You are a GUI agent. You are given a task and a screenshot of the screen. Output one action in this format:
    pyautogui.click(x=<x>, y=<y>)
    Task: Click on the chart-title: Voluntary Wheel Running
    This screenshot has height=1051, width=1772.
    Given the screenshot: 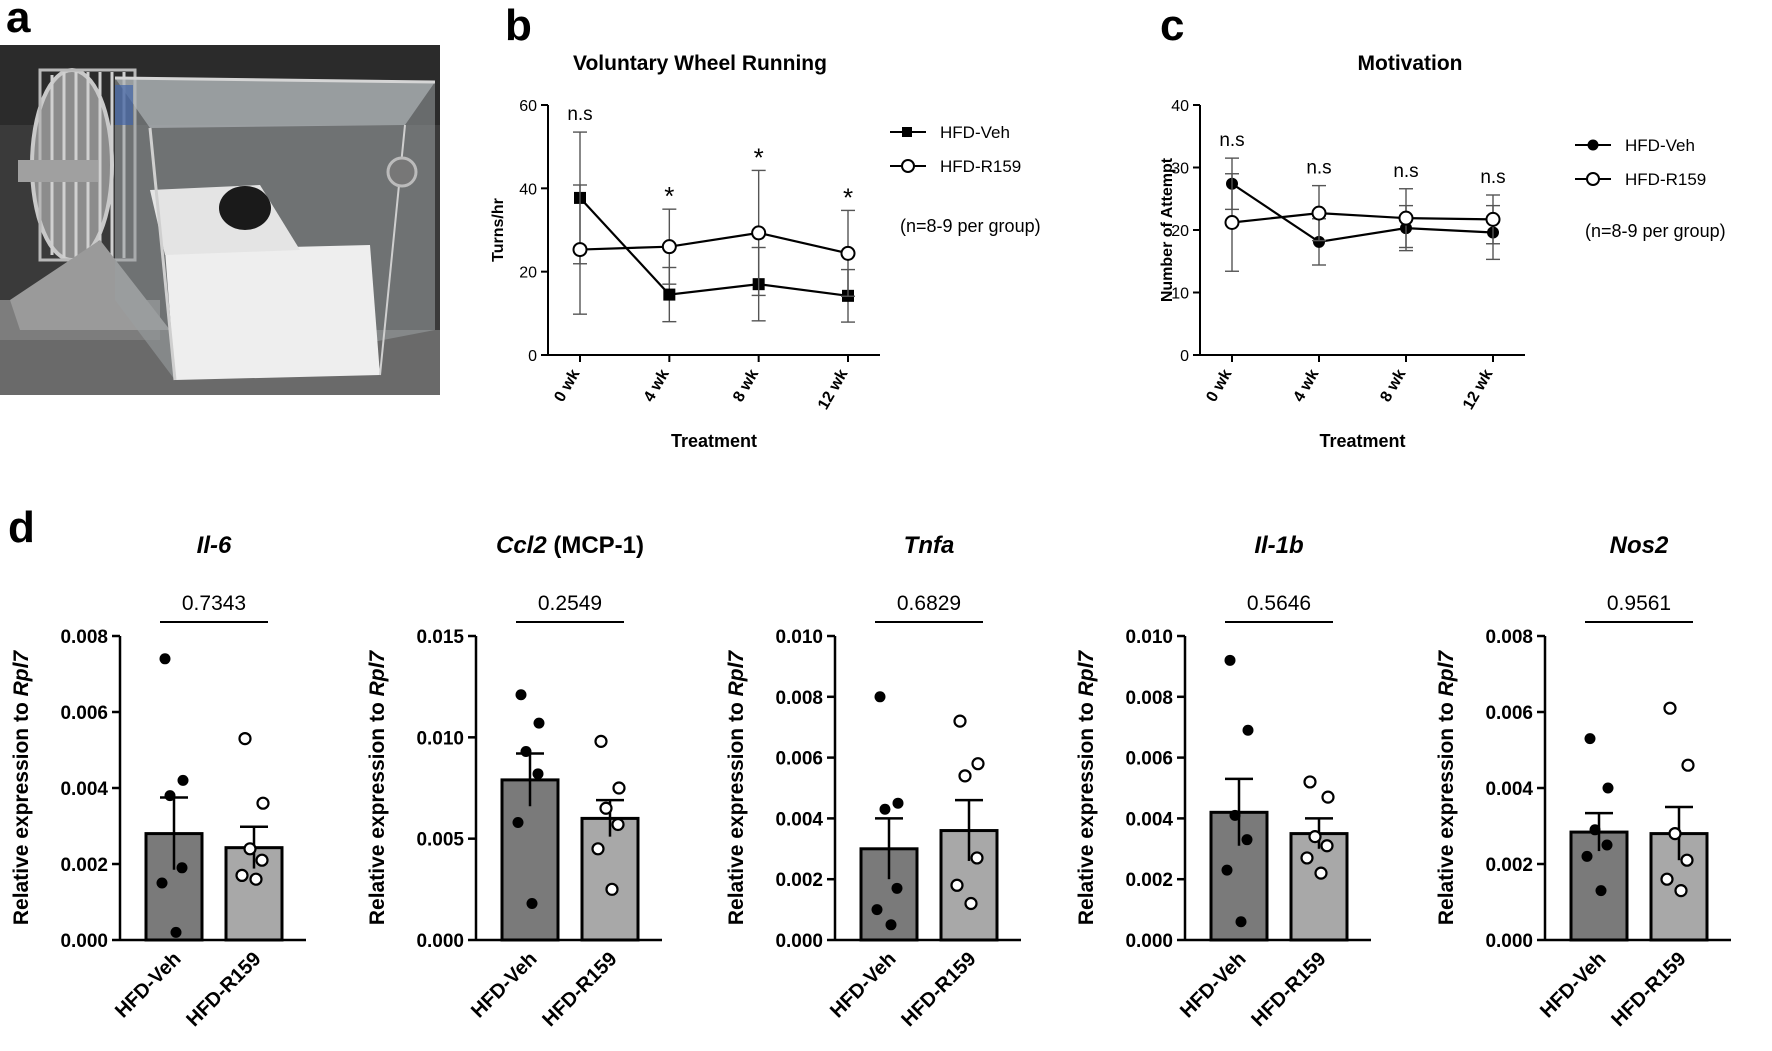 What is the action you would take?
    pyautogui.click(x=700, y=63)
    